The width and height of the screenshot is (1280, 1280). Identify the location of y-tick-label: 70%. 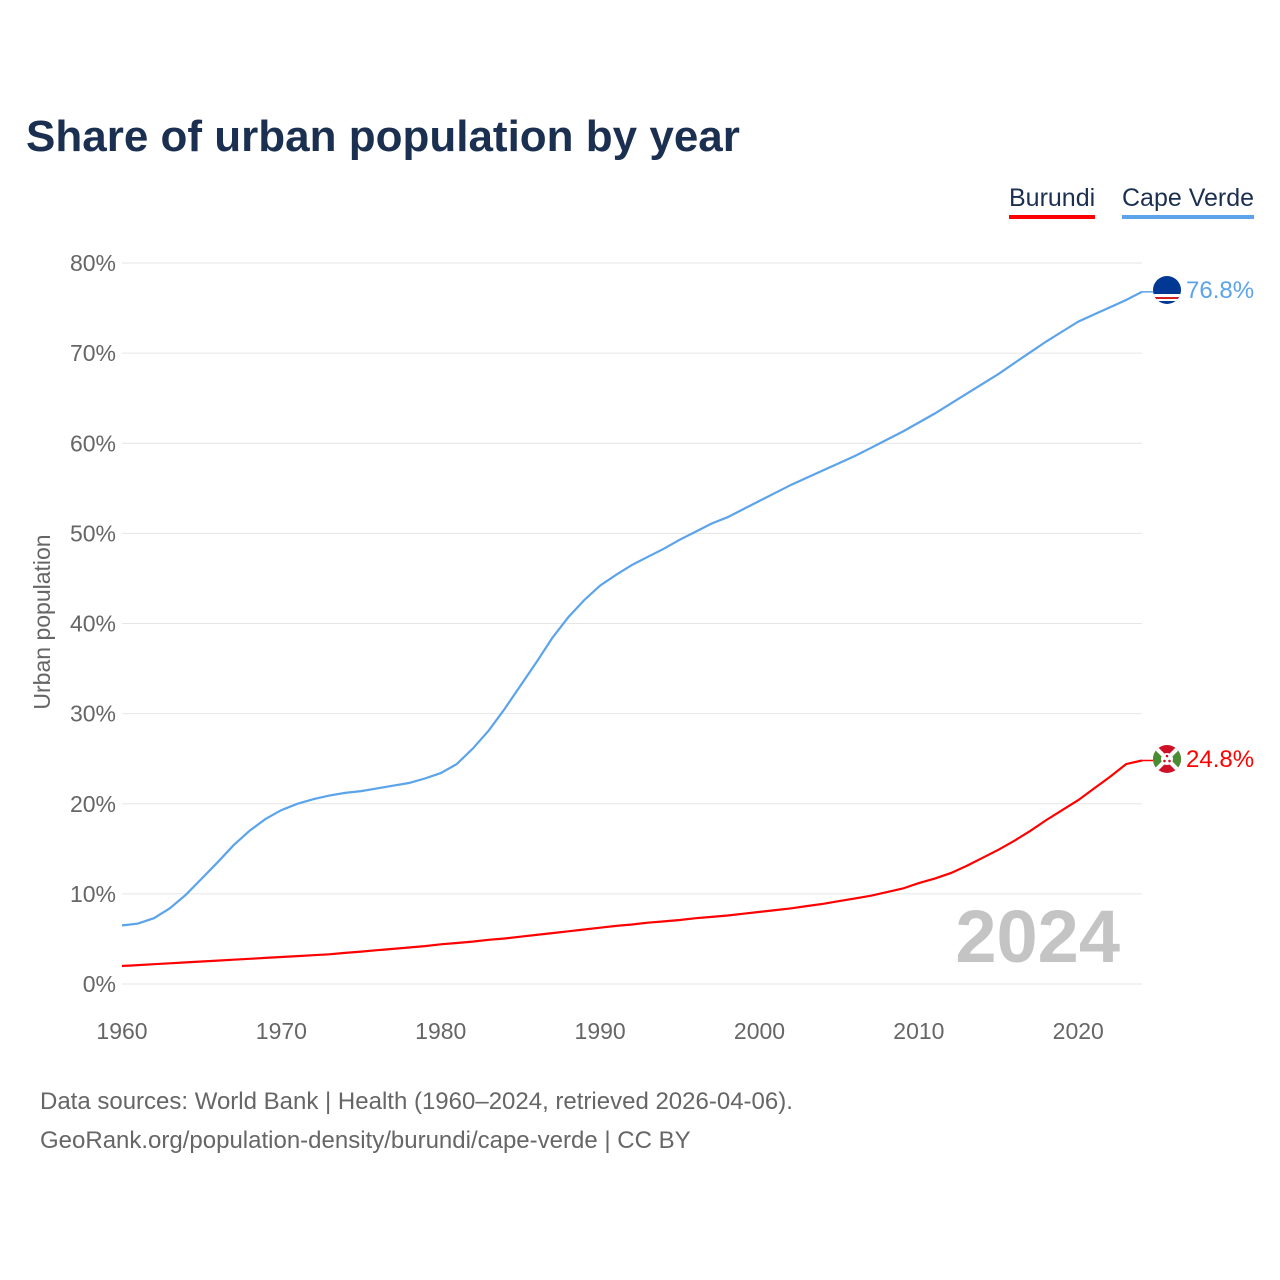
(93, 353).